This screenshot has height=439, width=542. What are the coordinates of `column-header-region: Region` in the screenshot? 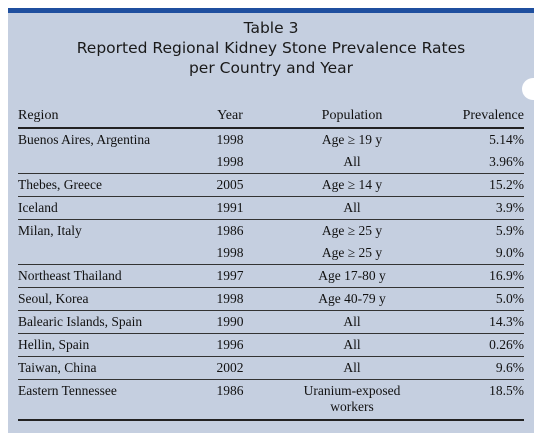 It's located at (103, 116).